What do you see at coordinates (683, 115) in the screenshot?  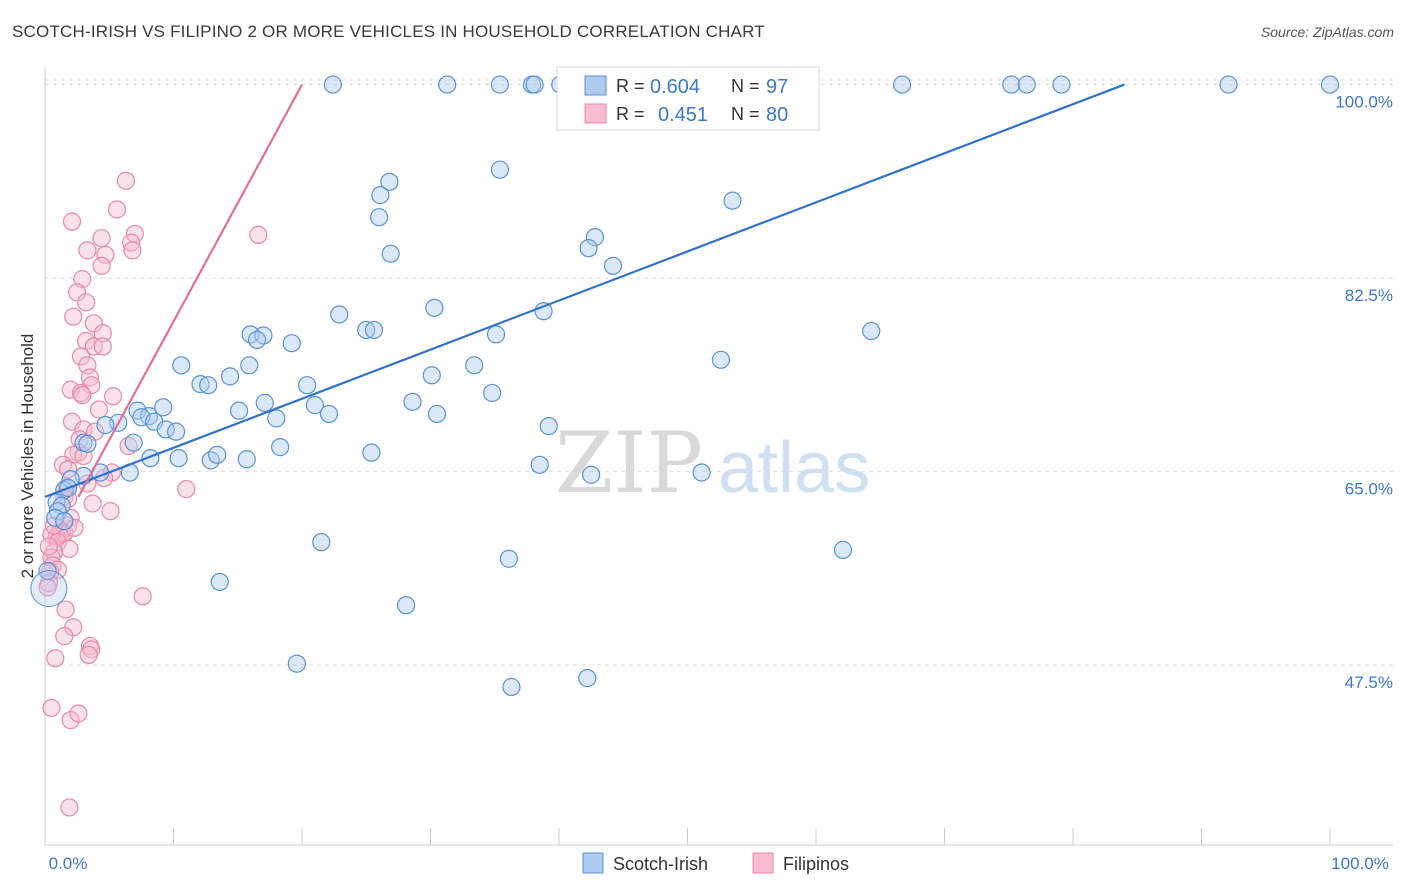 I see `legend-r-value-filipinos: 0.451` at bounding box center [683, 115].